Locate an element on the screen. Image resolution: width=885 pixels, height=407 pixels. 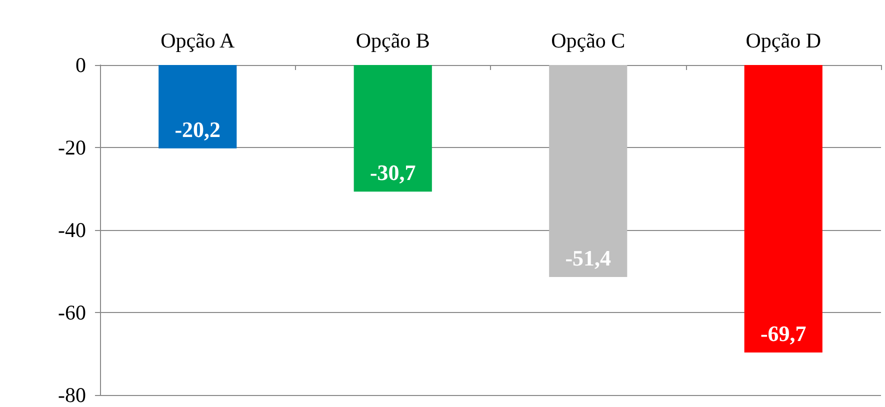
data-label: -30,7 is located at coordinates (393, 173).